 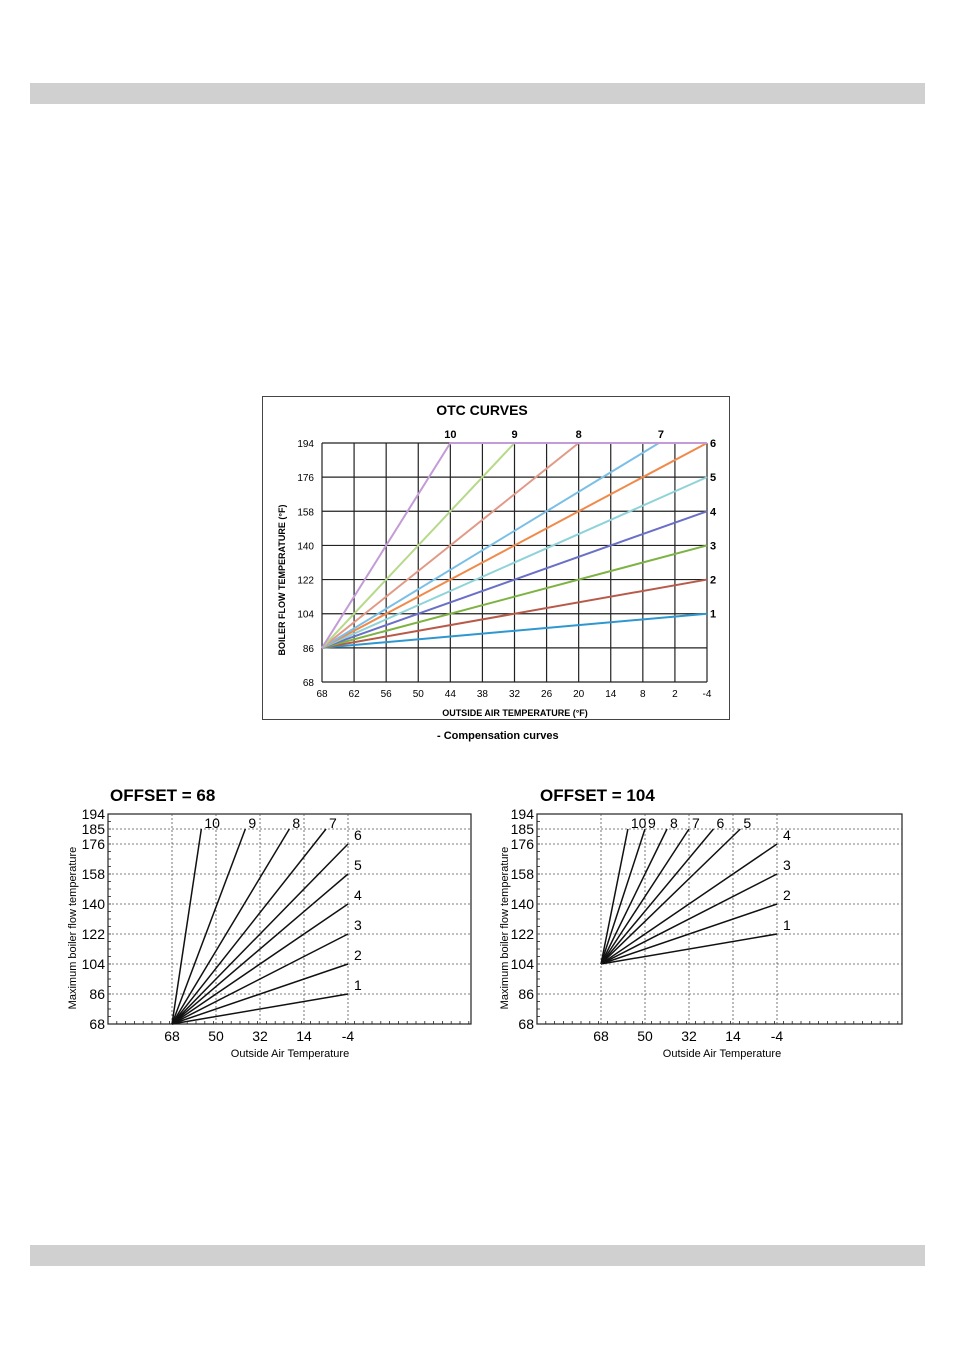 What do you see at coordinates (73, 928) in the screenshot?
I see `offset-68-y-axis-label: Maximum boiler flow temperature` at bounding box center [73, 928].